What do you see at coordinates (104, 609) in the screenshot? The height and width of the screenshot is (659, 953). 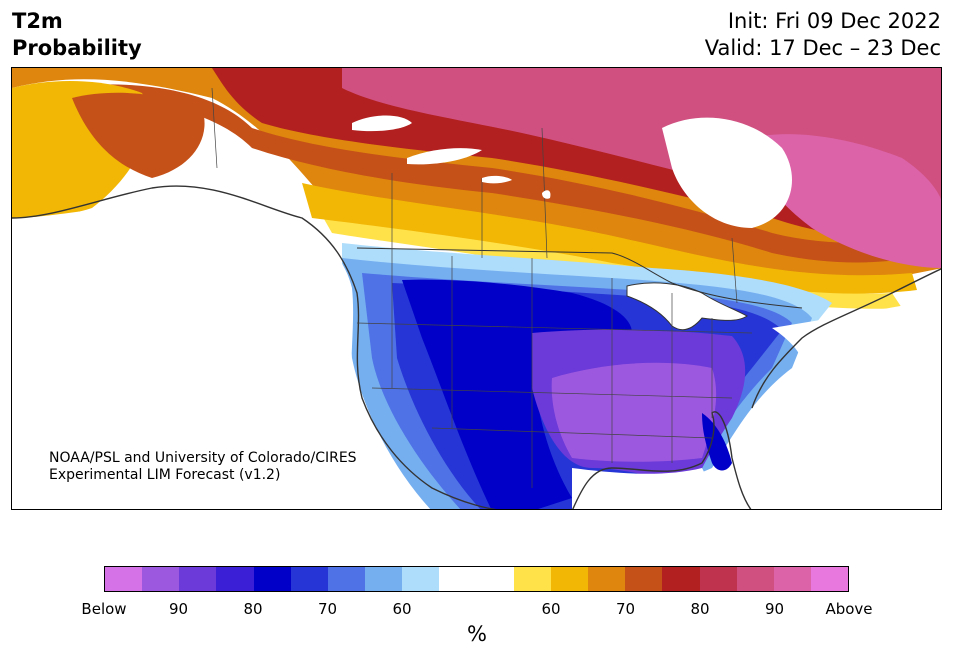 I see `colorbar-tick-label: Below` at bounding box center [104, 609].